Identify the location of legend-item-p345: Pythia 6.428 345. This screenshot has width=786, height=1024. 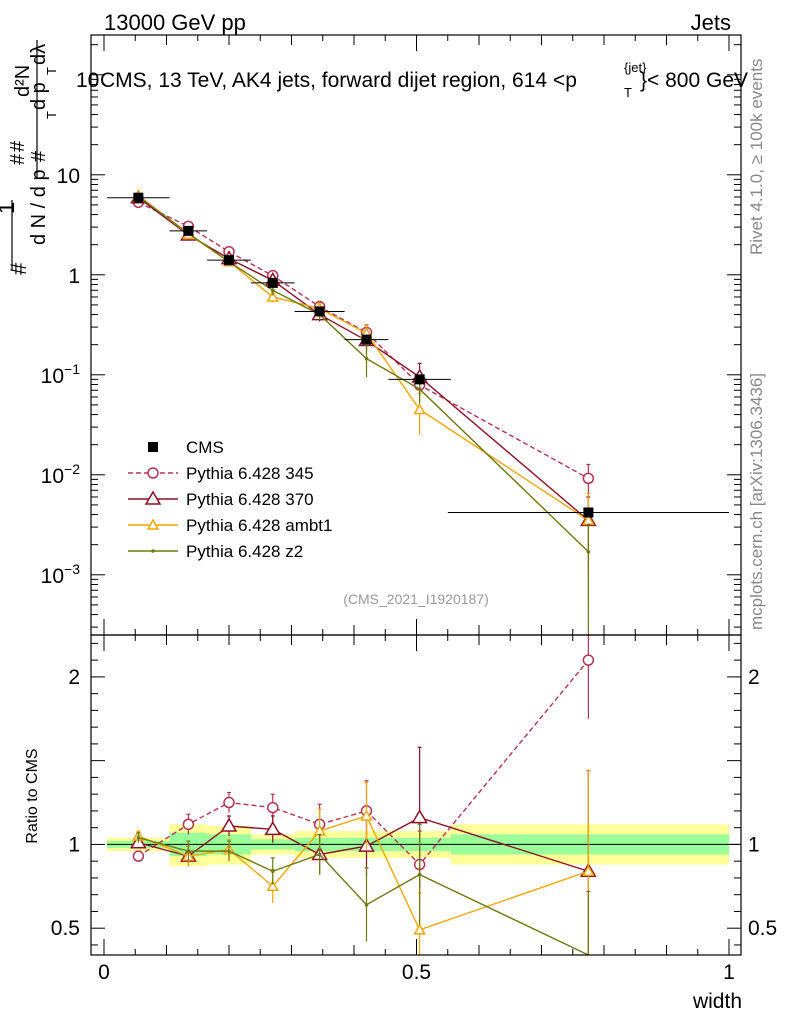
(221, 473).